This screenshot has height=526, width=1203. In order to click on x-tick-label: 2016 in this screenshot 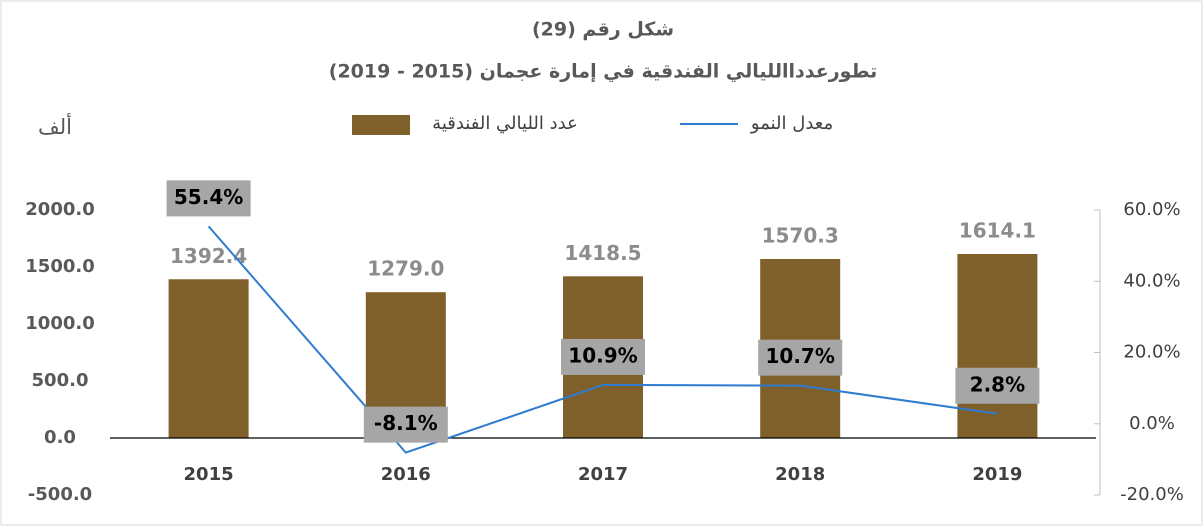, I will do `click(406, 474)`.